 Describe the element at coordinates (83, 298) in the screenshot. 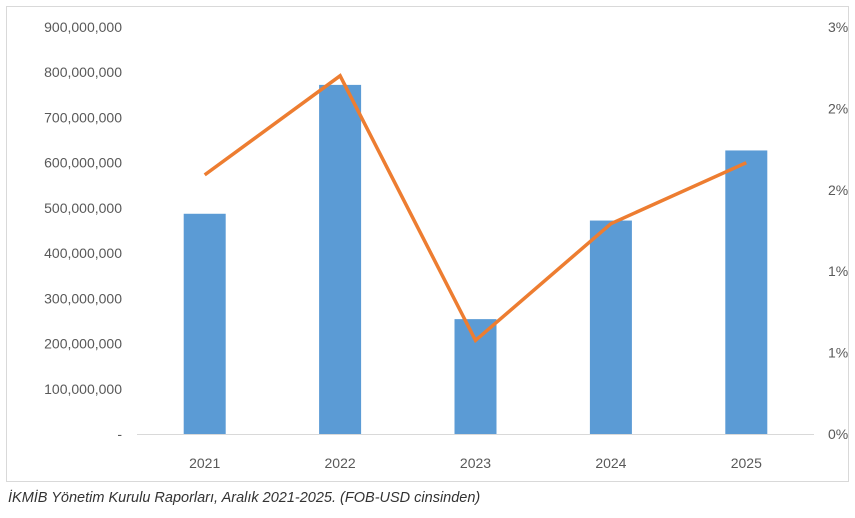

I see `y-left-tick-label: 300,000,000` at that location.